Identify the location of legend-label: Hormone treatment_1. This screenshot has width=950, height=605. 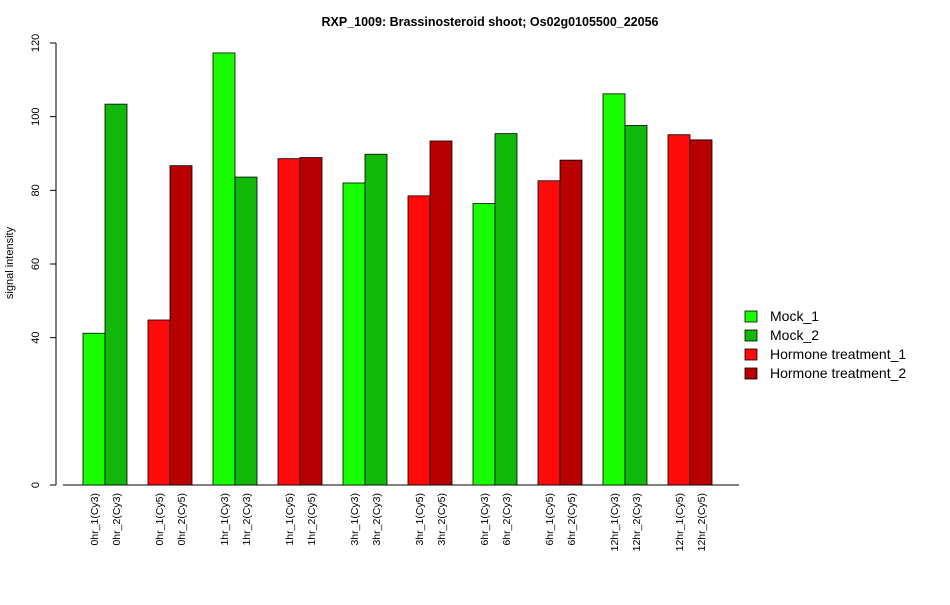
(838, 354).